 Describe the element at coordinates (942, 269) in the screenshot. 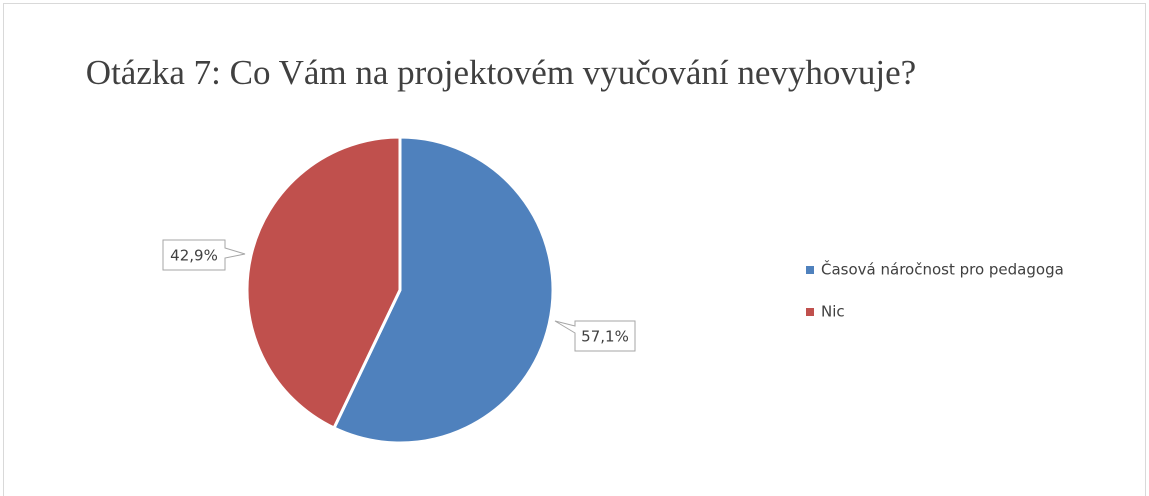

I see `legend-label: Časová náročnost pro pedagoga` at that location.